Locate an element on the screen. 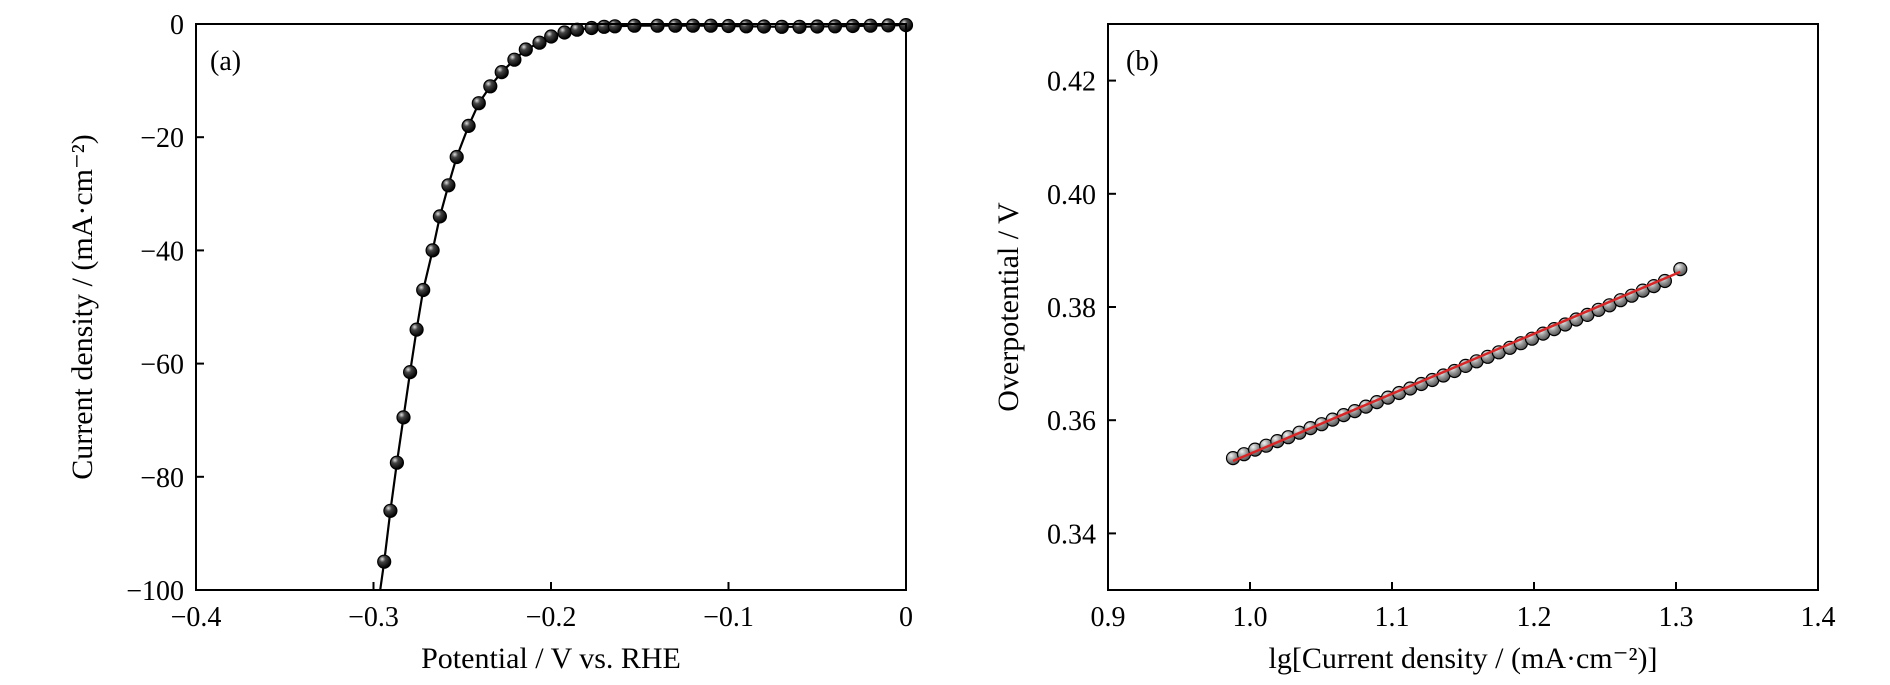  chart-b-fit-line is located at coordinates (1456, 366).